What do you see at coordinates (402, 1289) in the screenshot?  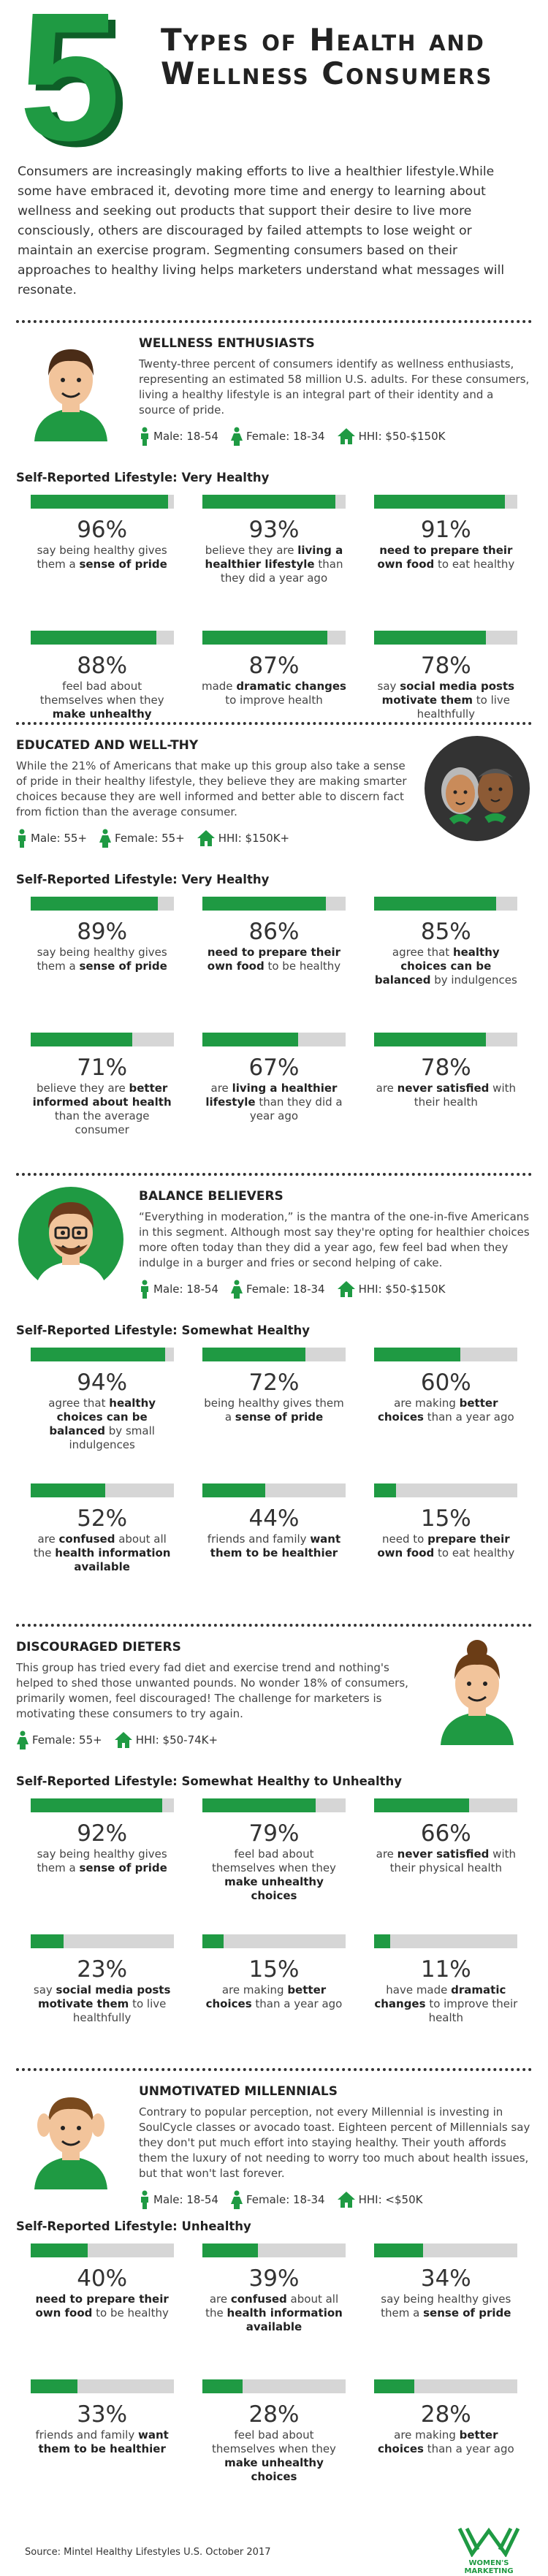 I see `demographic-text: HHI: $50-$150K` at bounding box center [402, 1289].